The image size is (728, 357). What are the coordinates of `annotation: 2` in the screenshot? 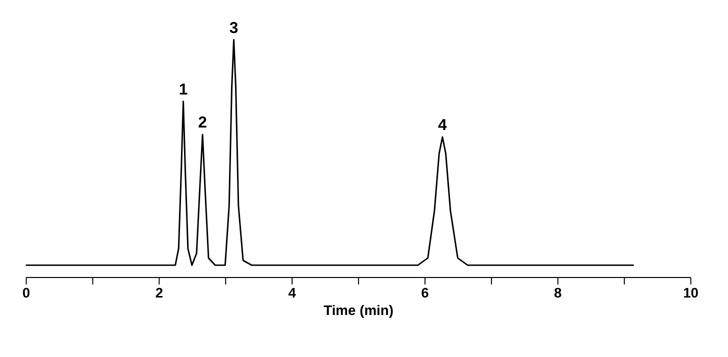 It's located at (203, 123).